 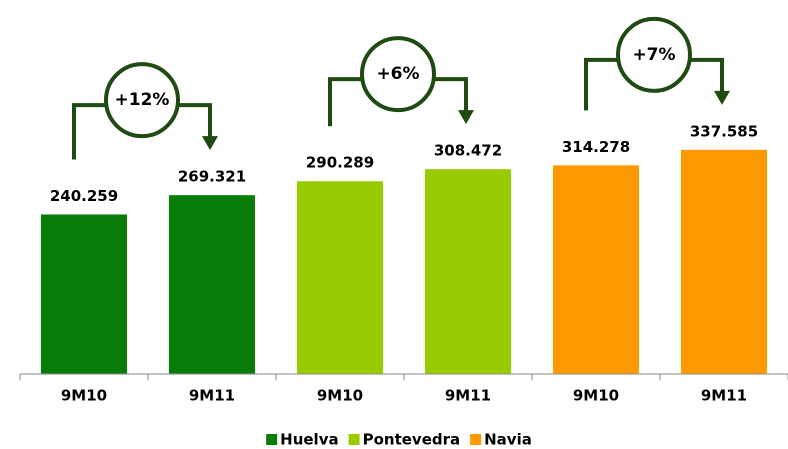 What do you see at coordinates (84, 196) in the screenshot?
I see `value-label: 240.259` at bounding box center [84, 196].